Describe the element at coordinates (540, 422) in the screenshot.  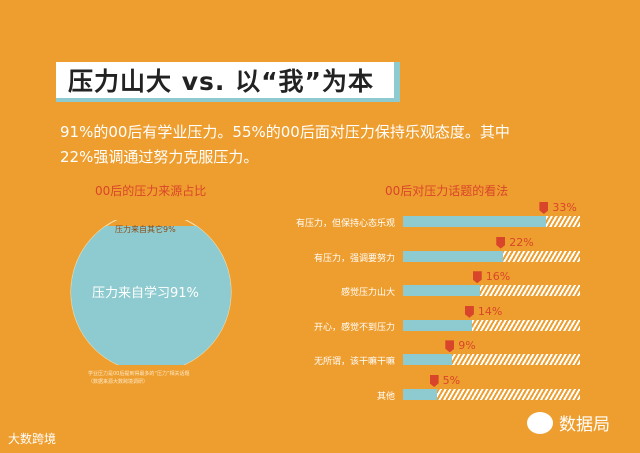
I see `wechat-icon` at that location.